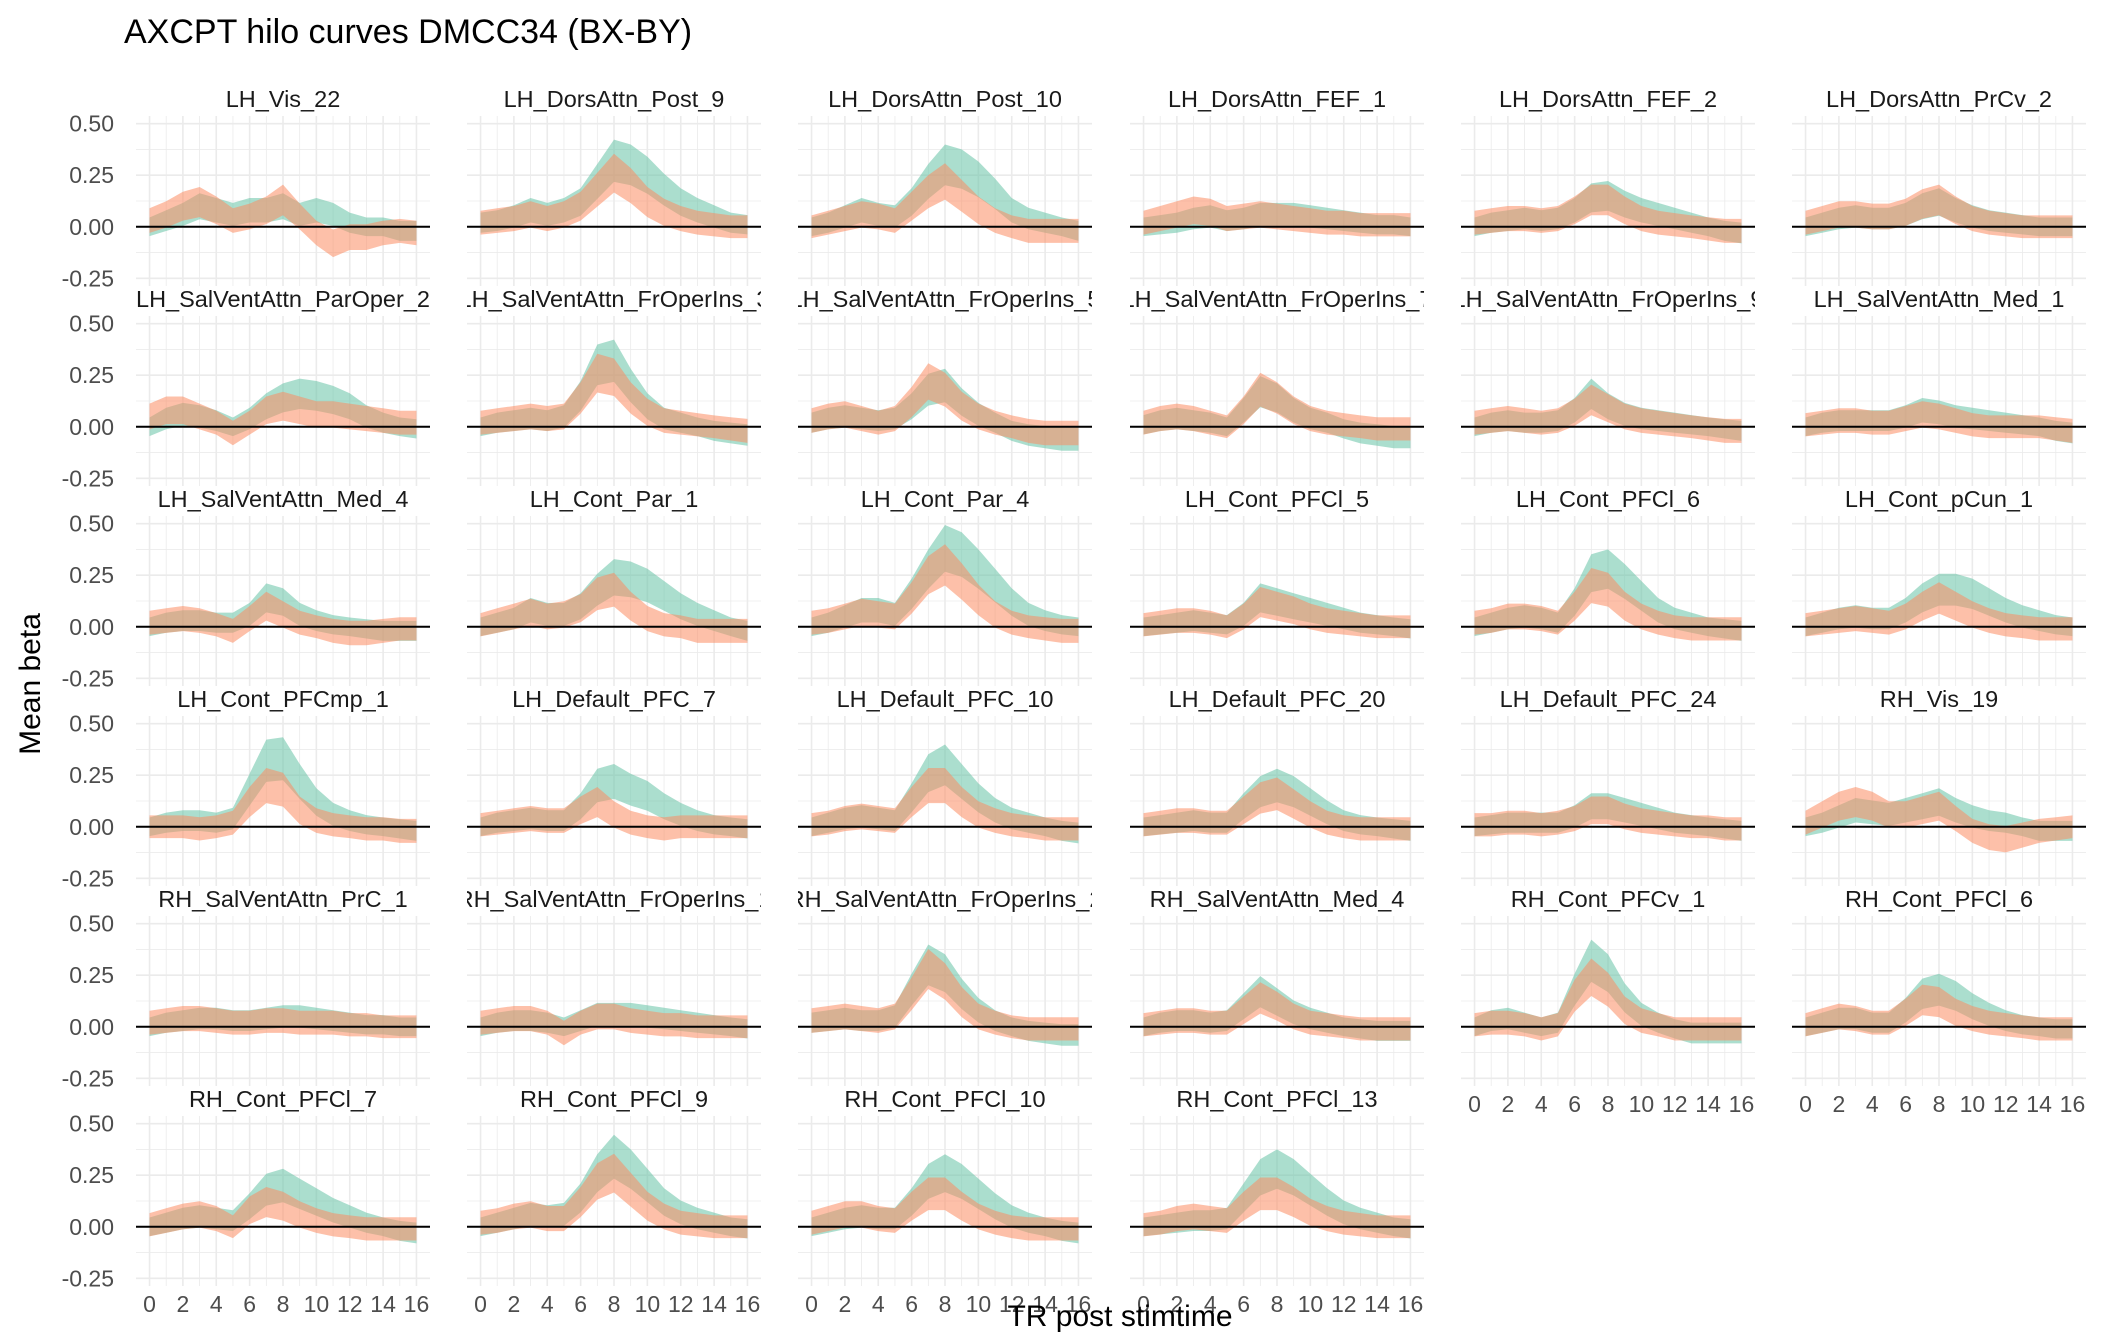 This screenshot has width=2112, height=1344. I want to click on facet-label: RH_Cont_PFCl_6, so click(1939, 899).